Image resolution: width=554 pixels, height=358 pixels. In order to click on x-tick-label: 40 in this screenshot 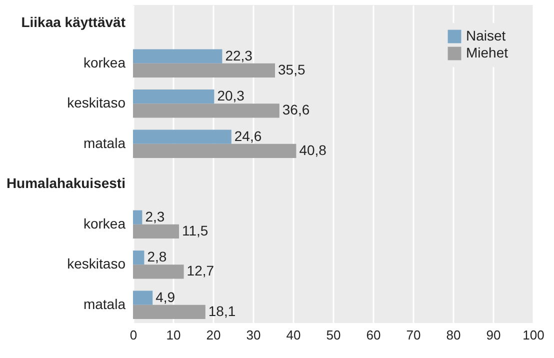, I will do `click(293, 335)`.